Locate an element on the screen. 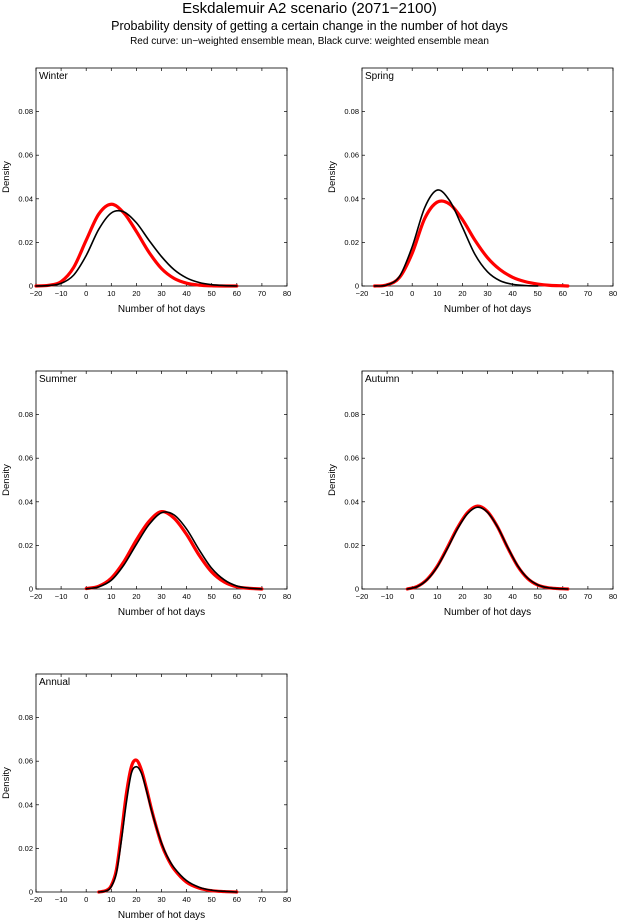  panel-title: Summer is located at coordinates (58, 379).